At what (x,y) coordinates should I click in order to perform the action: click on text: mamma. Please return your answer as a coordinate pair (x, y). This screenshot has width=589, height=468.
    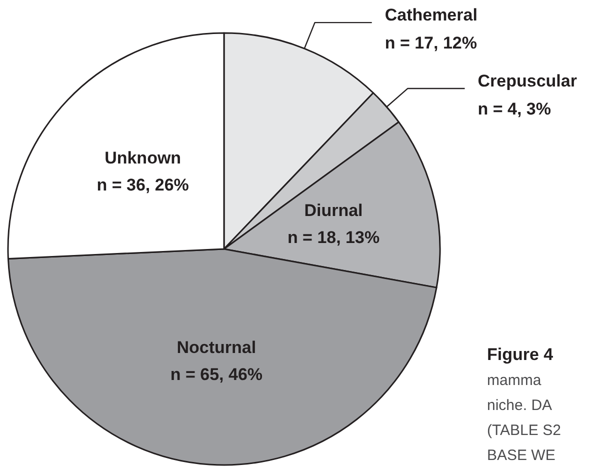
    Looking at the image, I should click on (514, 380).